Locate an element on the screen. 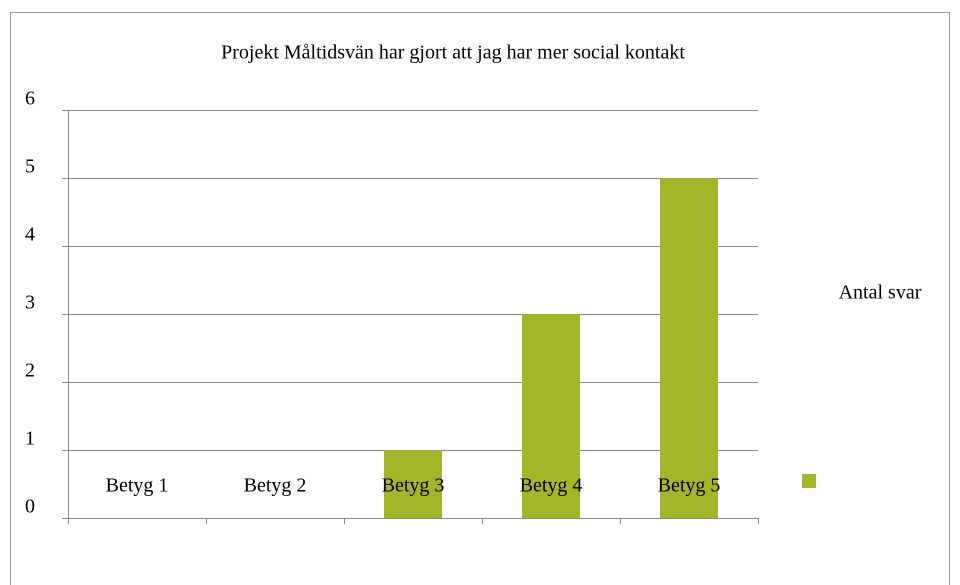 The width and height of the screenshot is (960, 585). x-tick-label: Betyg 3 is located at coordinates (413, 486).